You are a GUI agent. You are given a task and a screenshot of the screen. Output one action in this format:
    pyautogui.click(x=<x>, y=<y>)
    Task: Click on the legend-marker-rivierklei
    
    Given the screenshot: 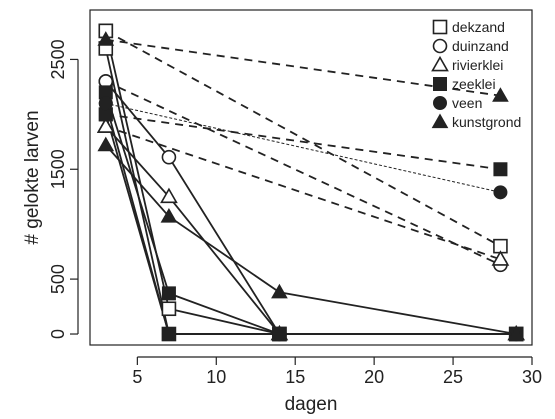 What is the action you would take?
    pyautogui.click(x=440, y=63)
    